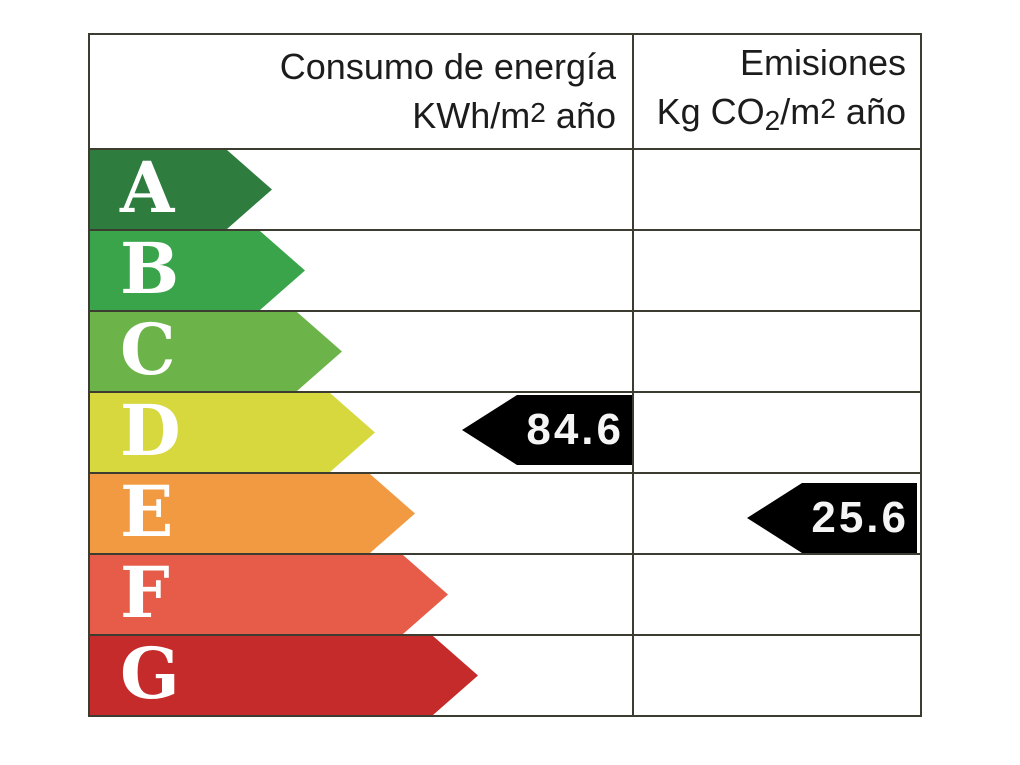 The height and width of the screenshot is (765, 1020). What do you see at coordinates (147, 187) in the screenshot?
I see `rating-letter-a: A` at bounding box center [147, 187].